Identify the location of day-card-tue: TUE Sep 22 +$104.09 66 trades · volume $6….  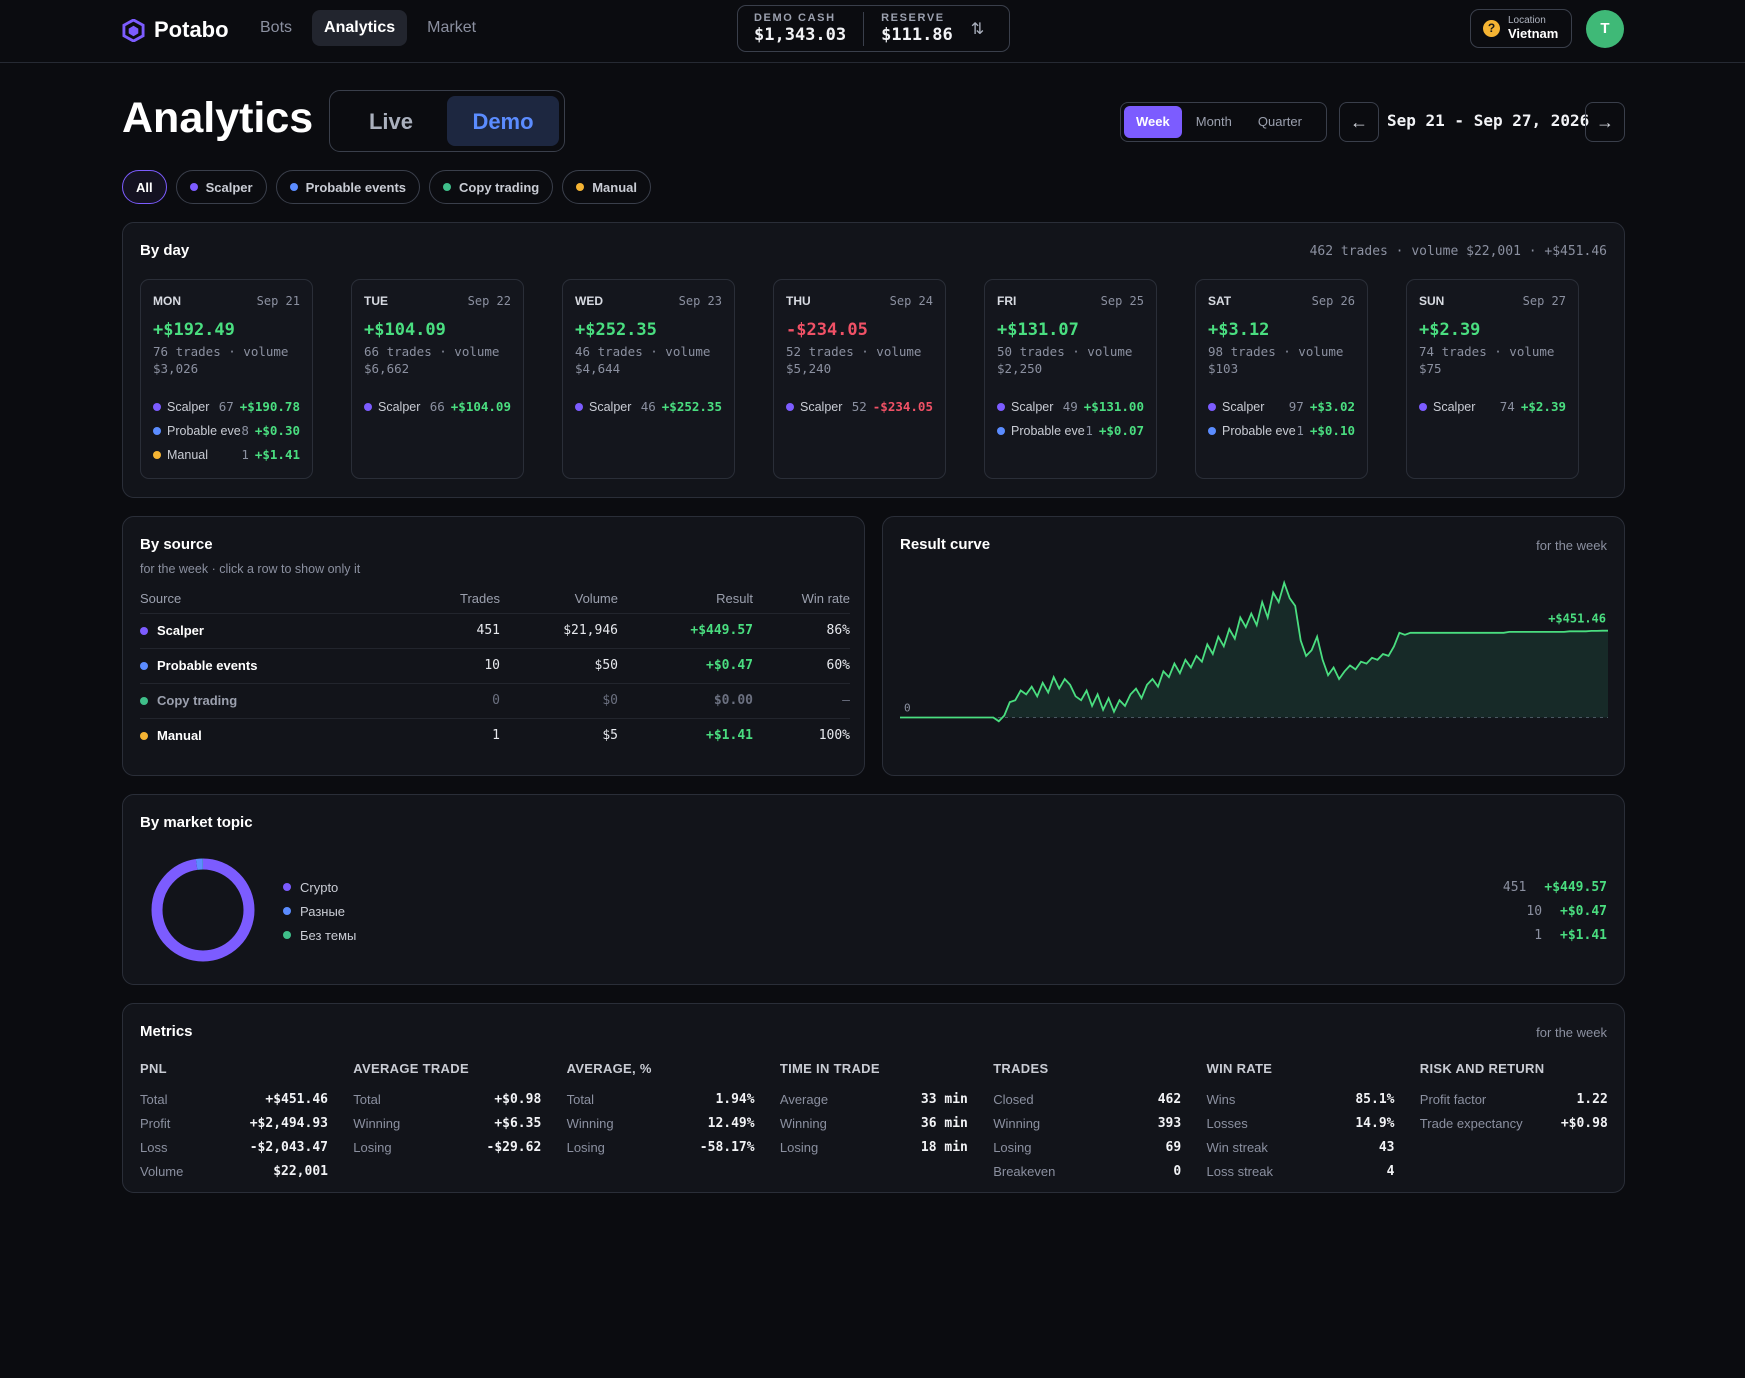
(437, 379).